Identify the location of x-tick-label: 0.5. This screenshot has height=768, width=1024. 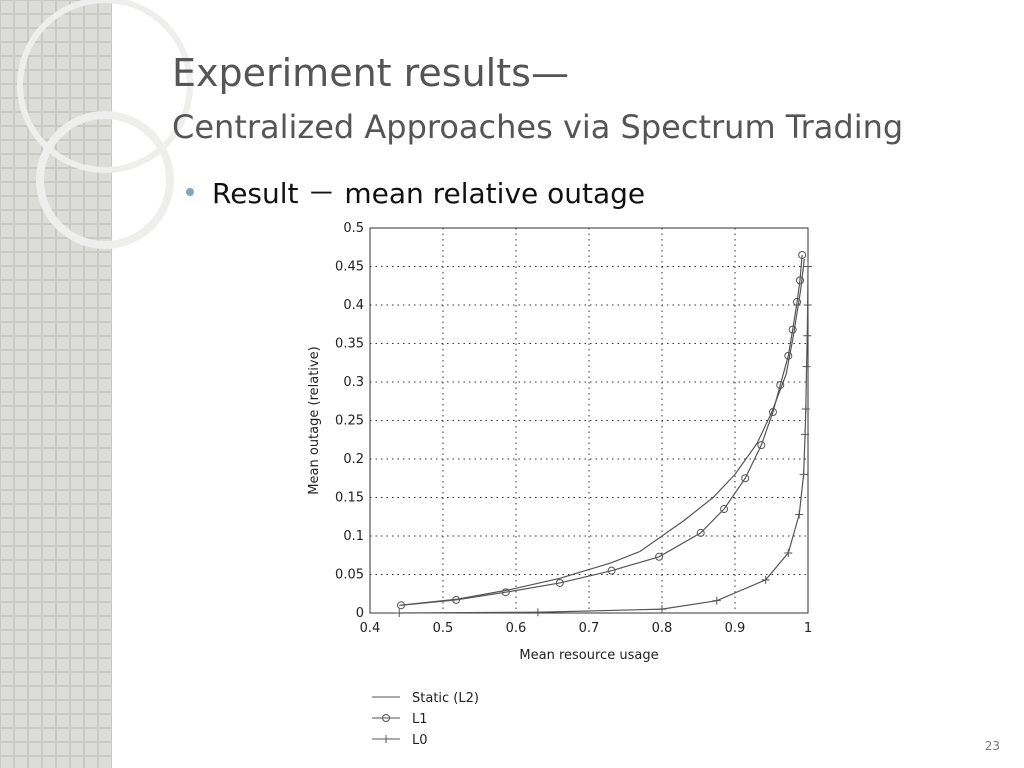
(443, 628).